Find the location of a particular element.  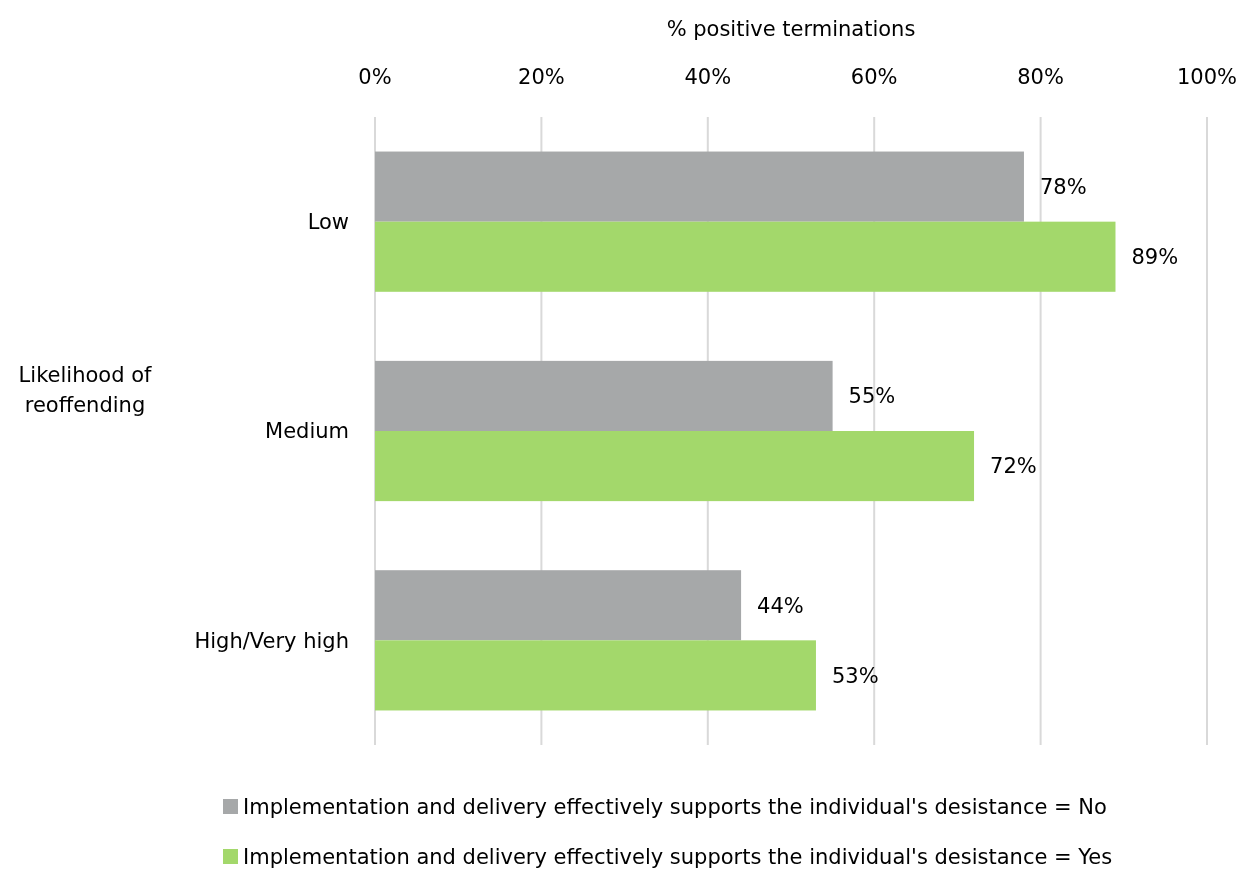

data-label: 78% is located at coordinates (1063, 186).